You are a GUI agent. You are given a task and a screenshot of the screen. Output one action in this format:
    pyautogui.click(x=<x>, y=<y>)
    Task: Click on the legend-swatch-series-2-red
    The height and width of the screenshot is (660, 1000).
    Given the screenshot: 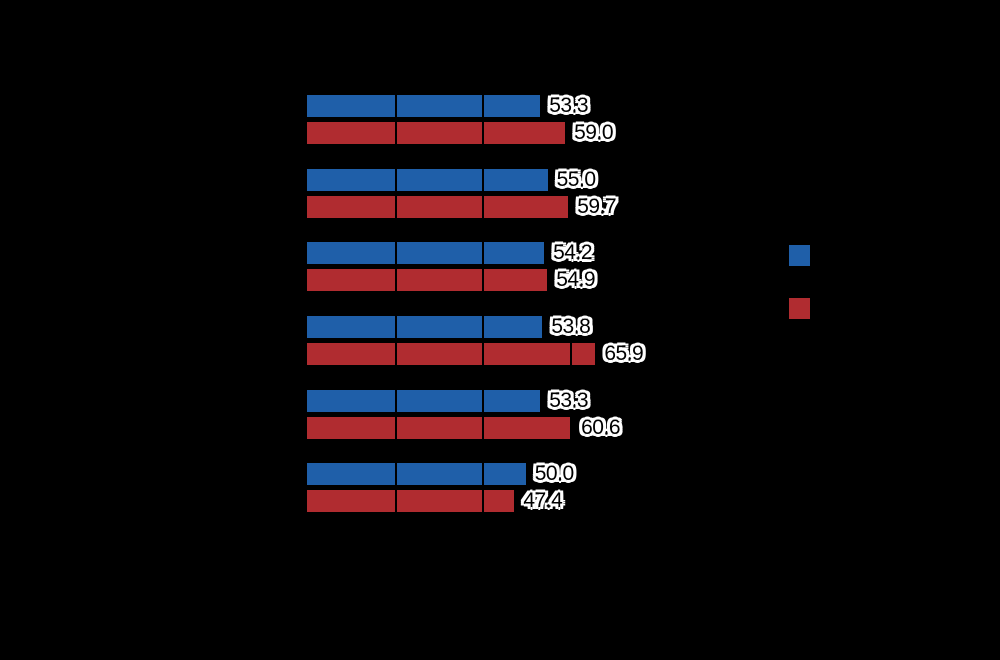 What is the action you would take?
    pyautogui.click(x=799, y=308)
    